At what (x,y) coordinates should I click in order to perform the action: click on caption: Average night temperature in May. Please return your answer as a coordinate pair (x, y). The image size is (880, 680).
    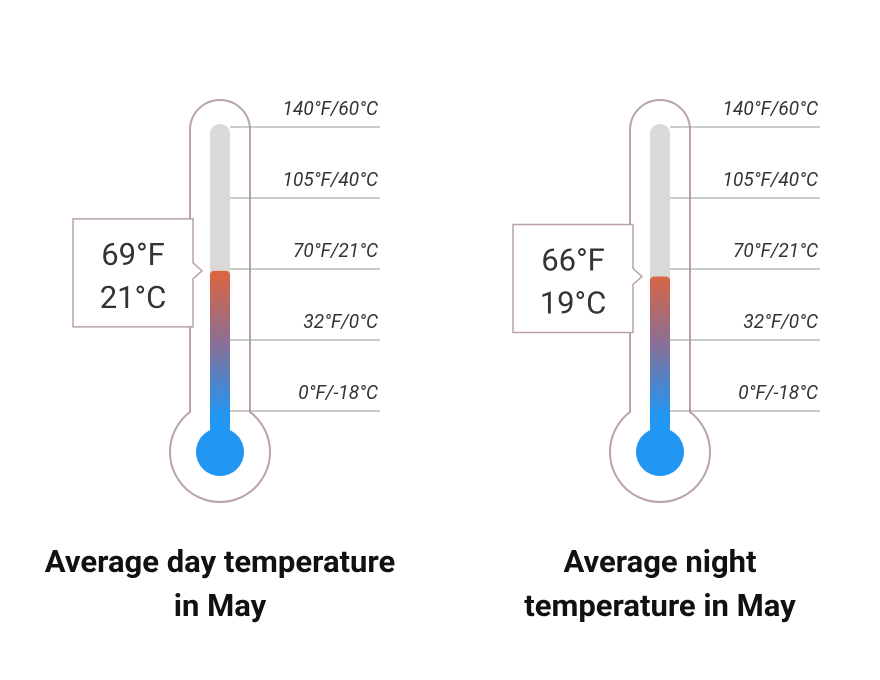
    Looking at the image, I should click on (660, 583).